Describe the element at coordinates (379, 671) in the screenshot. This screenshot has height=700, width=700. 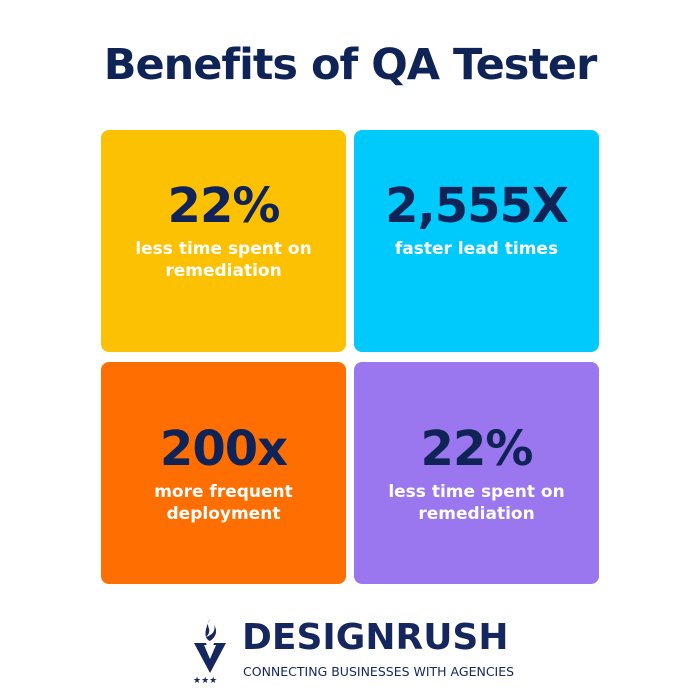
I see `brand-tagline: CONNECTING BUSINESSES WITH AGENCIES` at that location.